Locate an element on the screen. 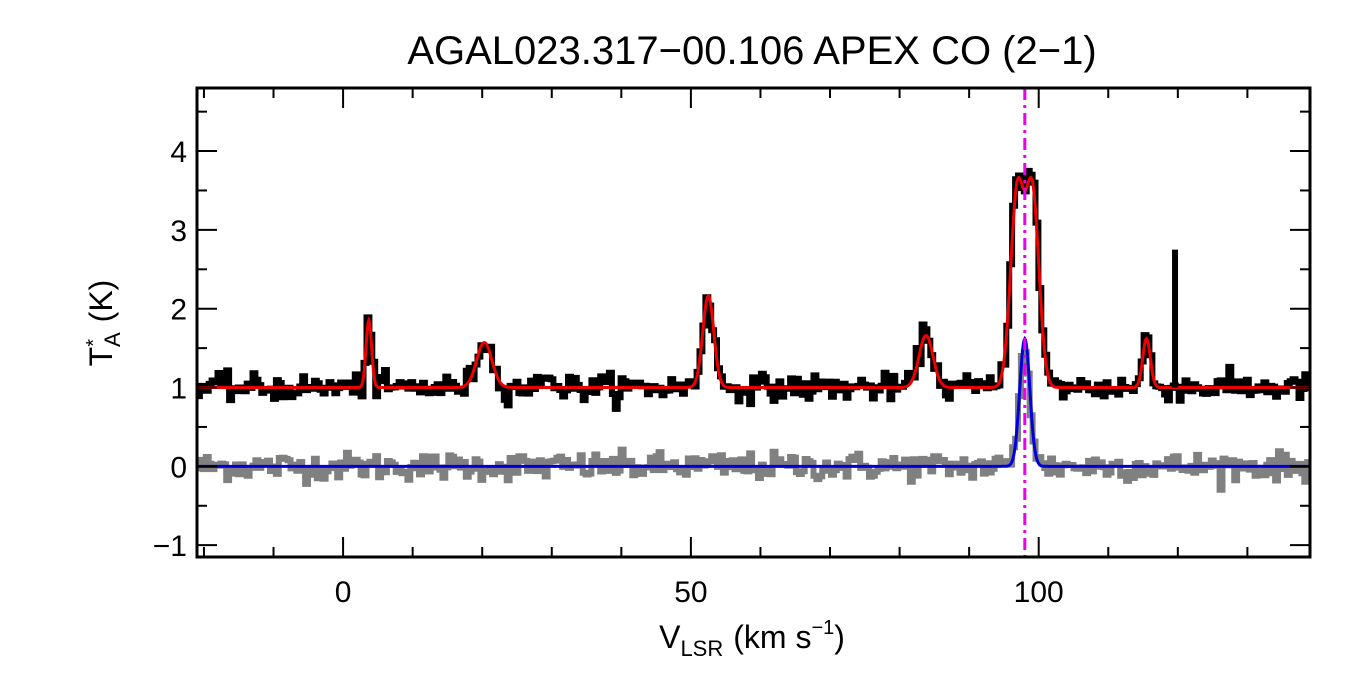 The width and height of the screenshot is (1350, 675). x-axis-label: VLSR (km s−1) is located at coordinates (752, 639).